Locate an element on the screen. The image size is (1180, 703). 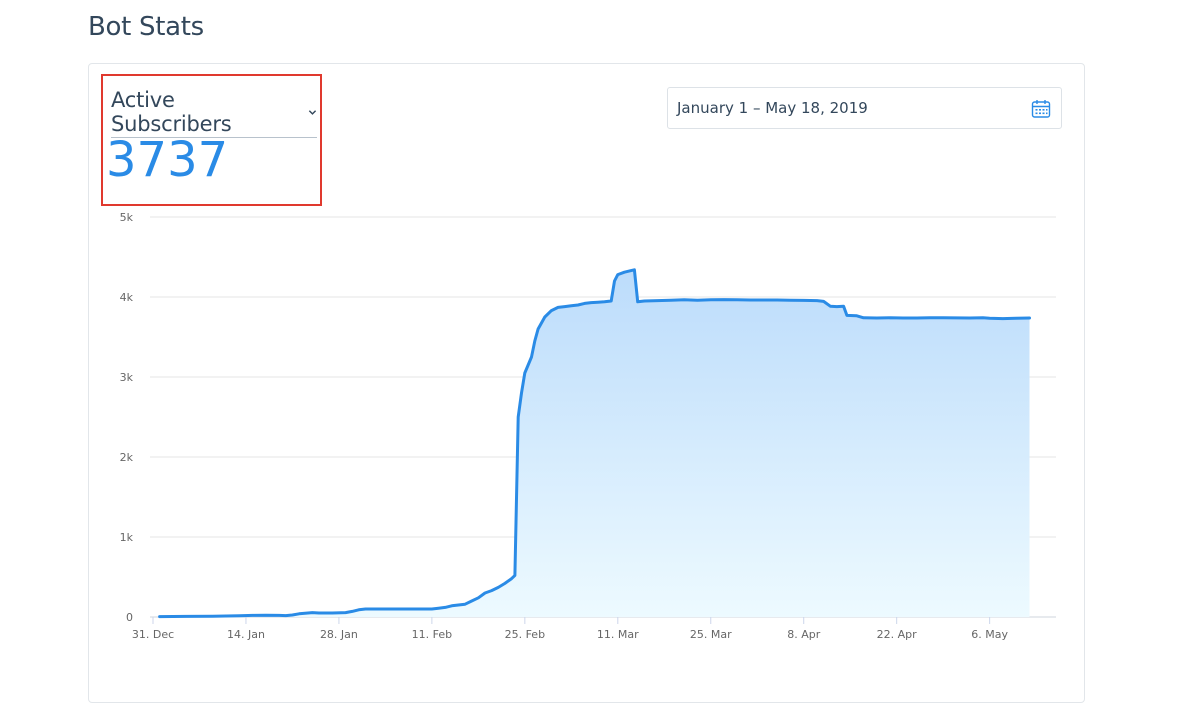
y-tick-label: 3k is located at coordinates (127, 377).